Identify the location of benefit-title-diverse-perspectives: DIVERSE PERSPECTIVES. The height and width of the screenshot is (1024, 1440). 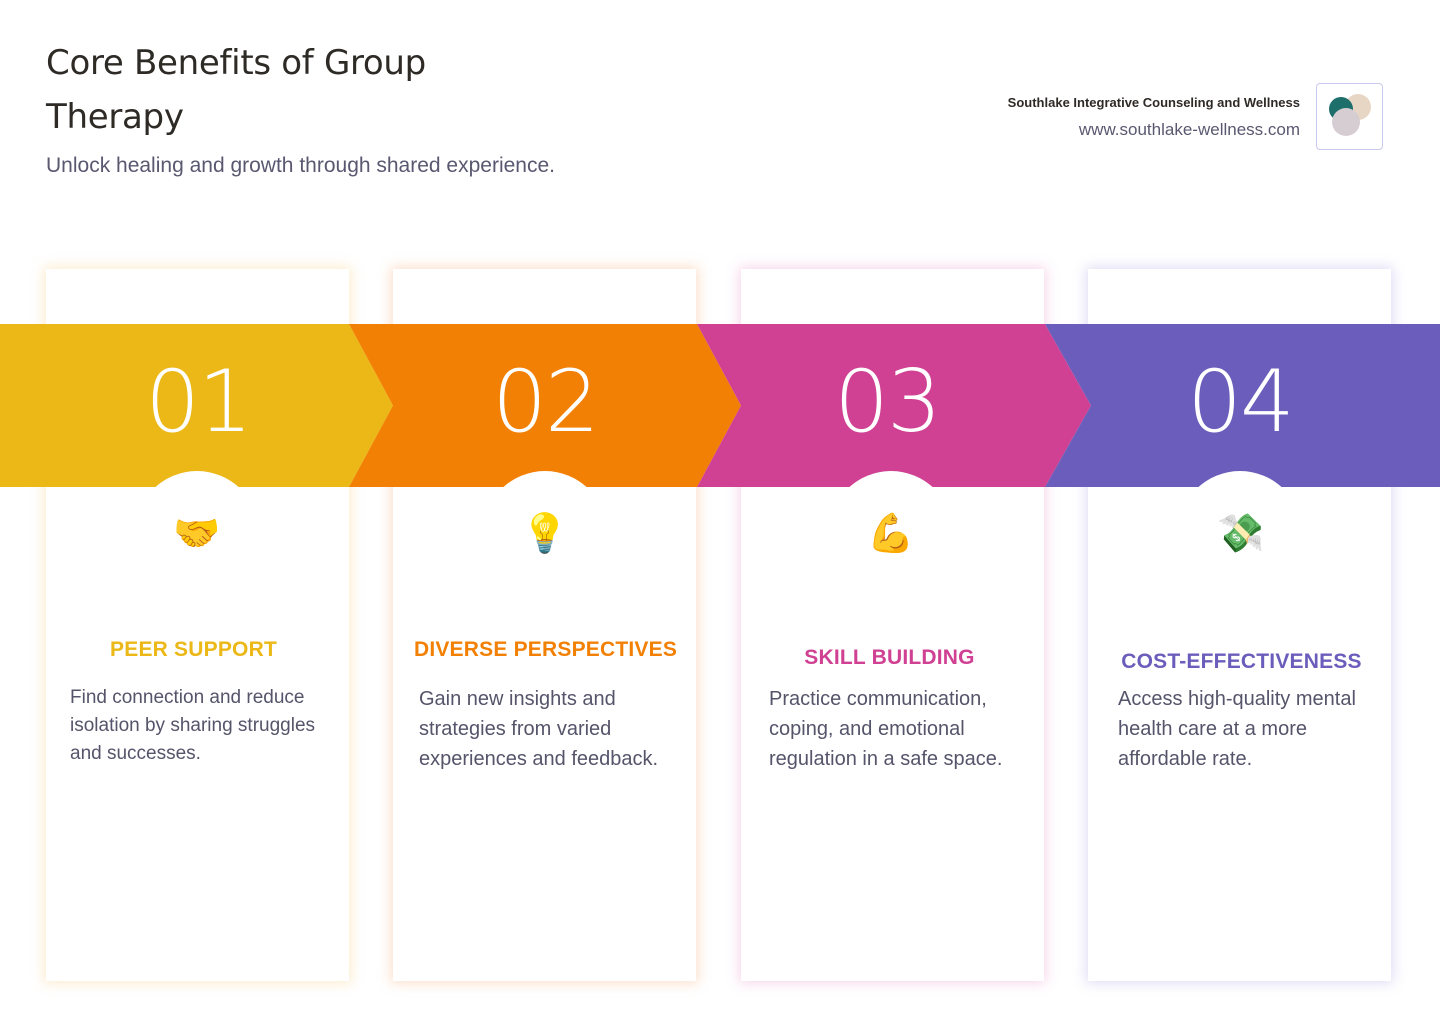
(545, 649).